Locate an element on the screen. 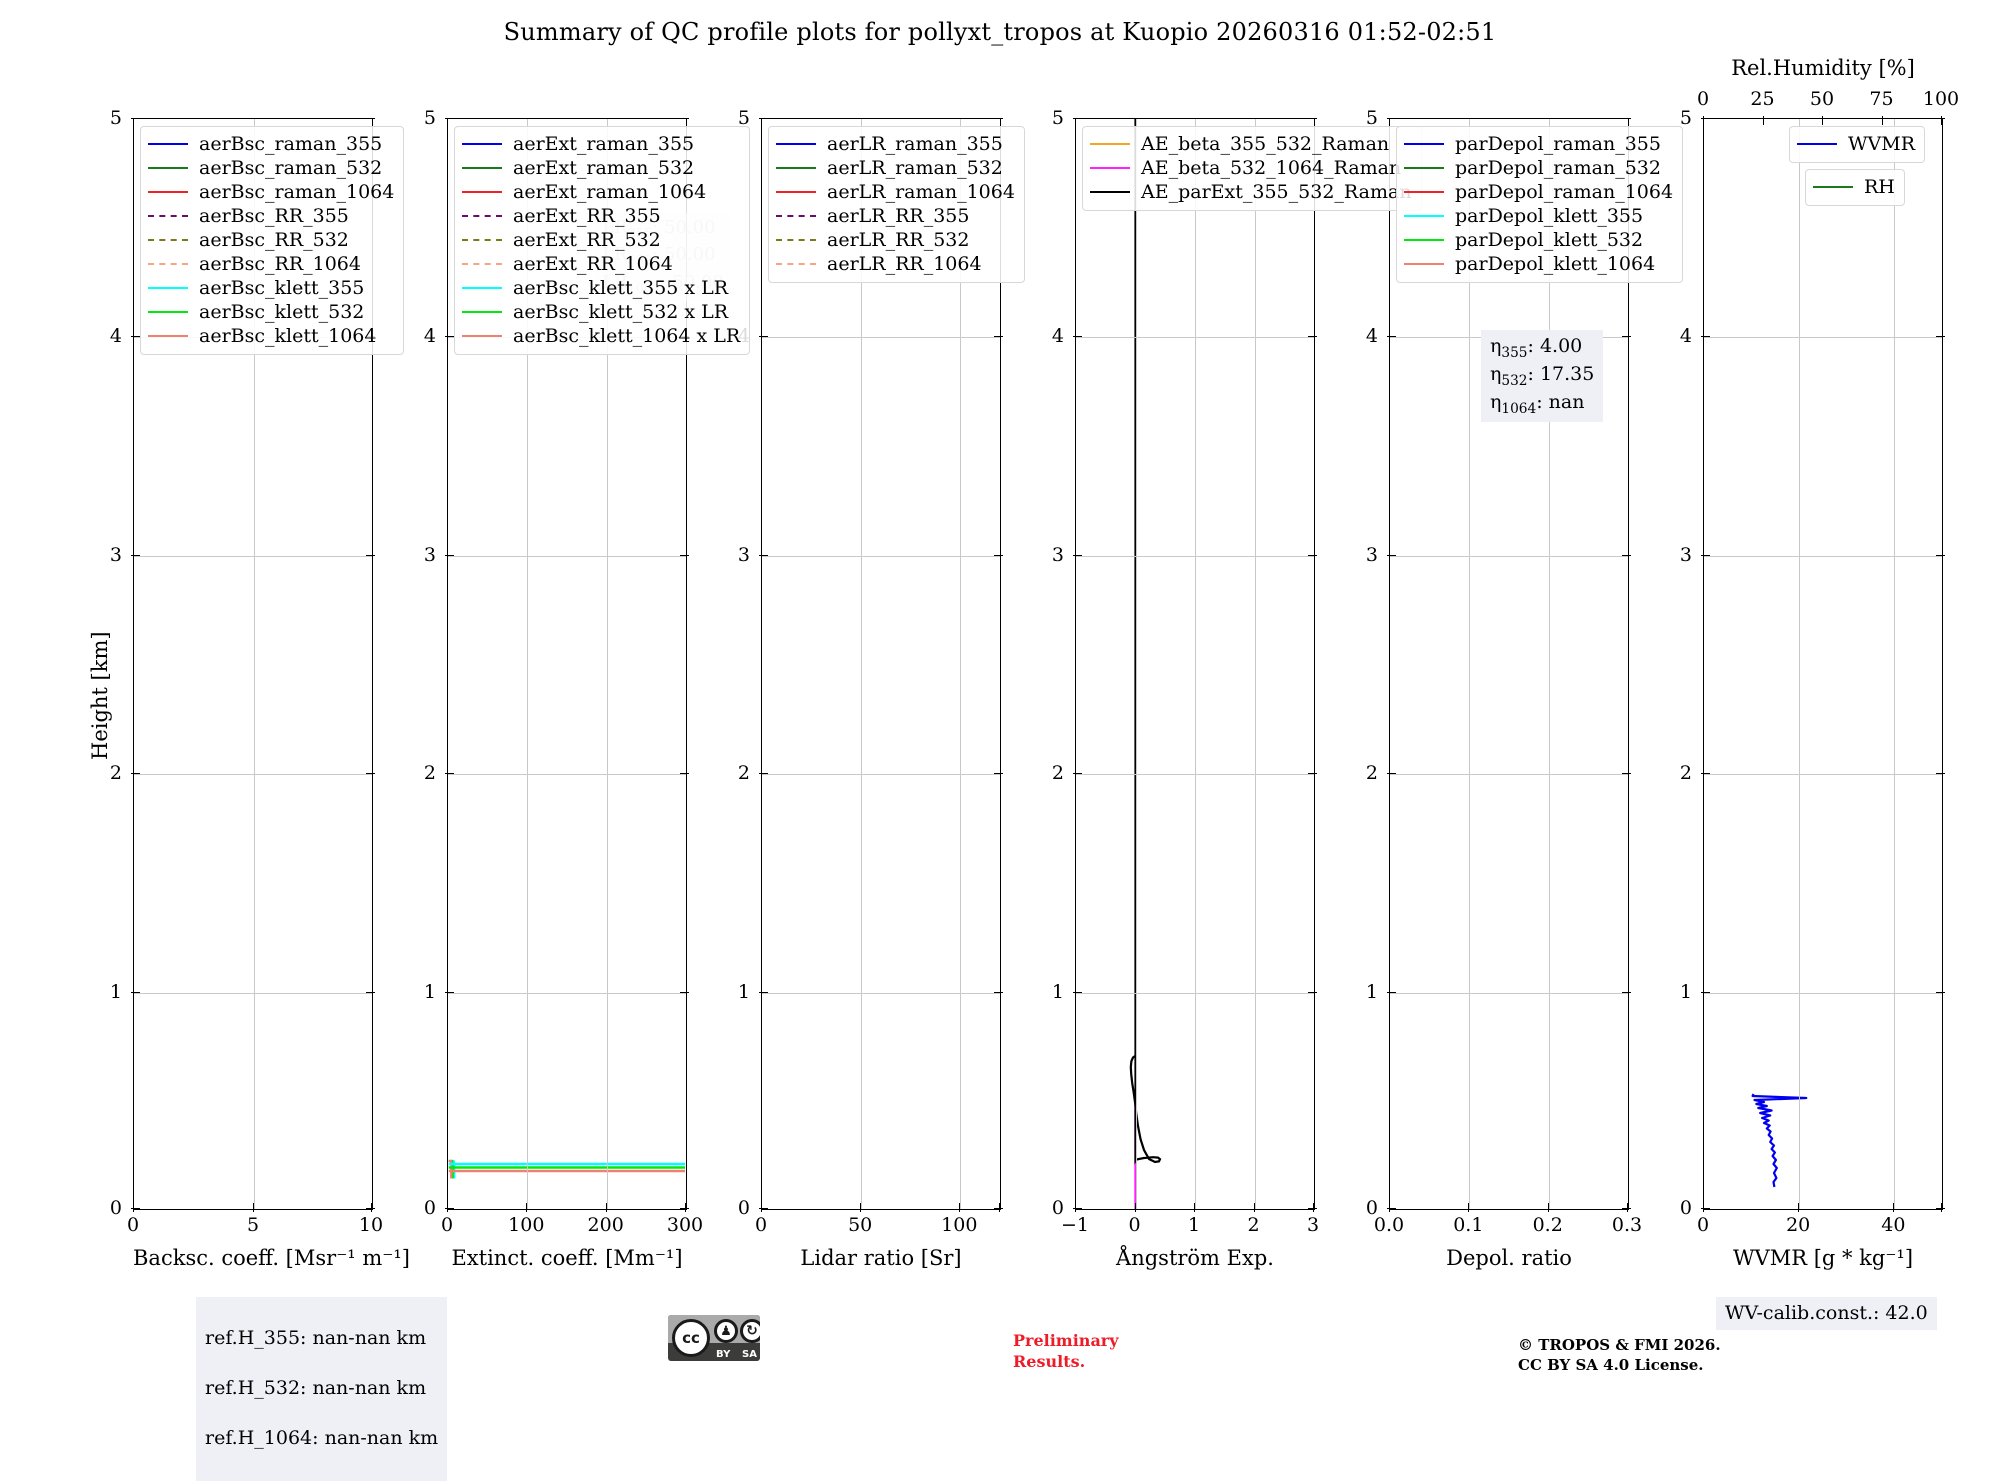 This screenshot has width=2000, height=1481. legend-item: aerLR_RR_355 is located at coordinates (895, 216).